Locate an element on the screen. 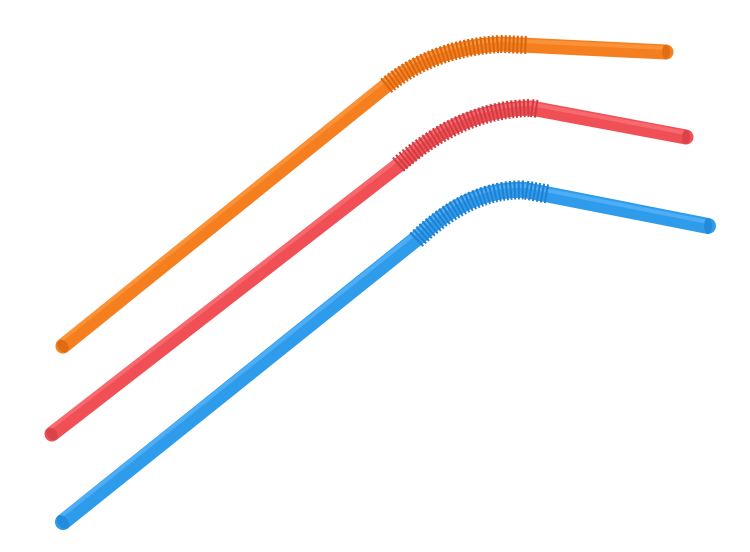 This screenshot has width=750, height=552. blue-straw-bottom-end is located at coordinates (63, 522).